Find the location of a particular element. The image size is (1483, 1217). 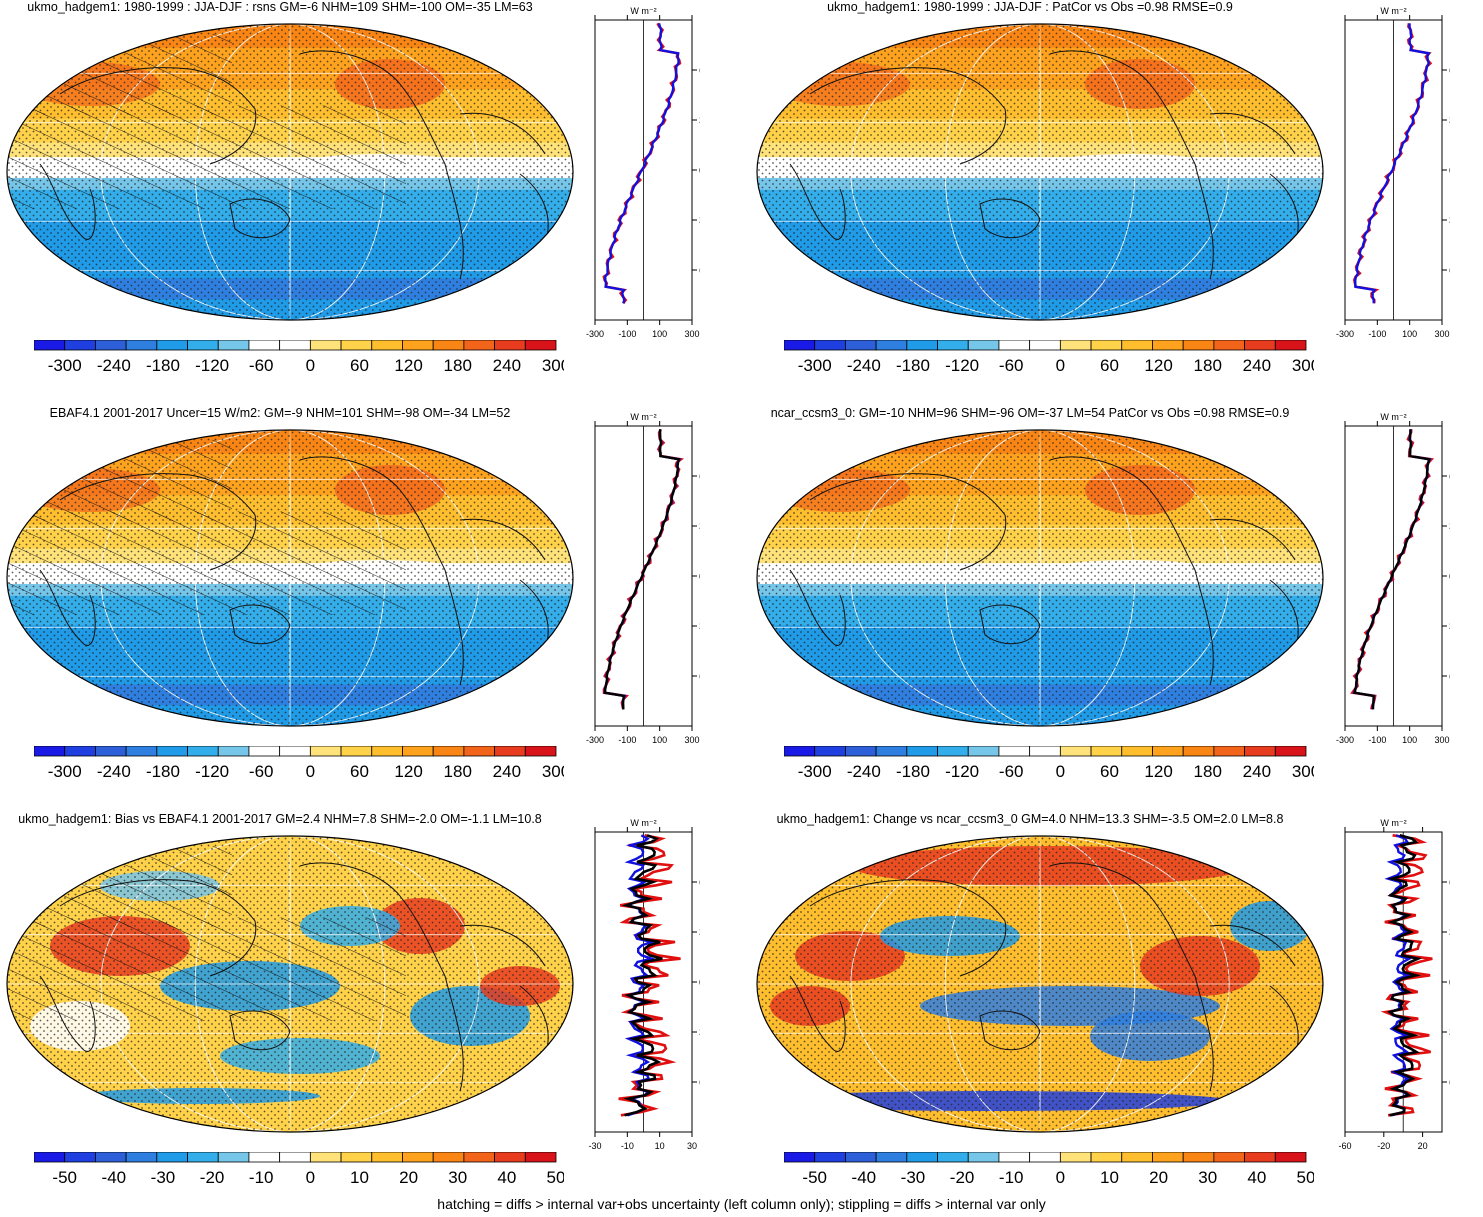

colorbar-tick-label: -300 is located at coordinates (815, 771).